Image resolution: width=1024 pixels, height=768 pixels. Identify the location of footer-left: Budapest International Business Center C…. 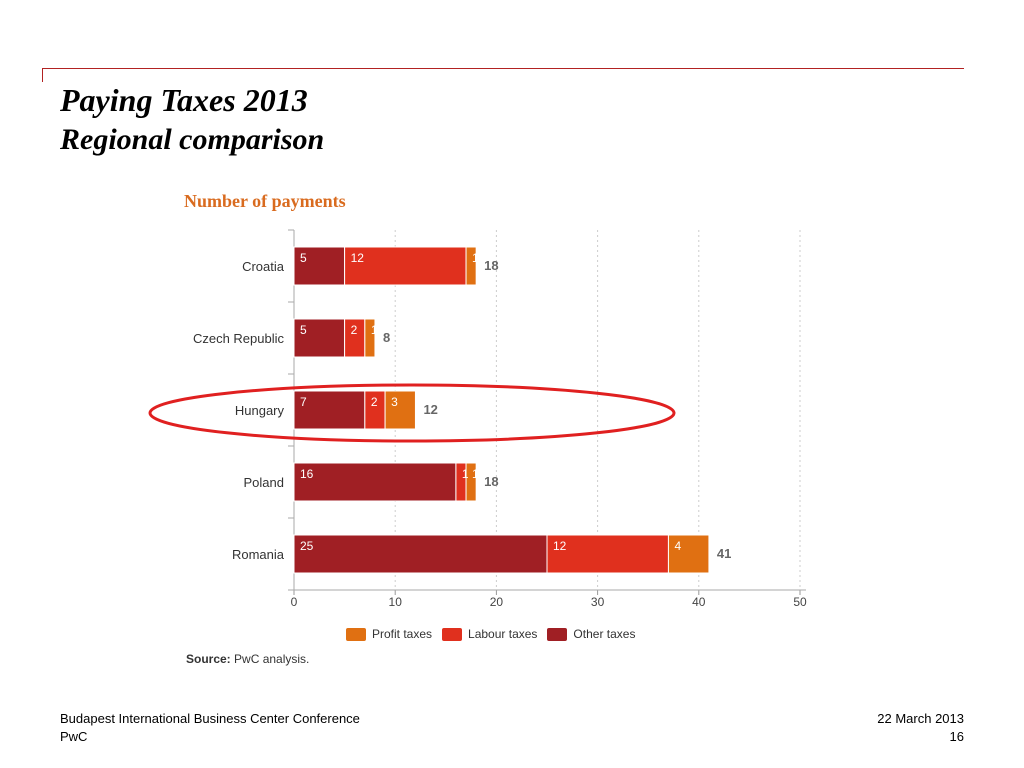
(210, 728).